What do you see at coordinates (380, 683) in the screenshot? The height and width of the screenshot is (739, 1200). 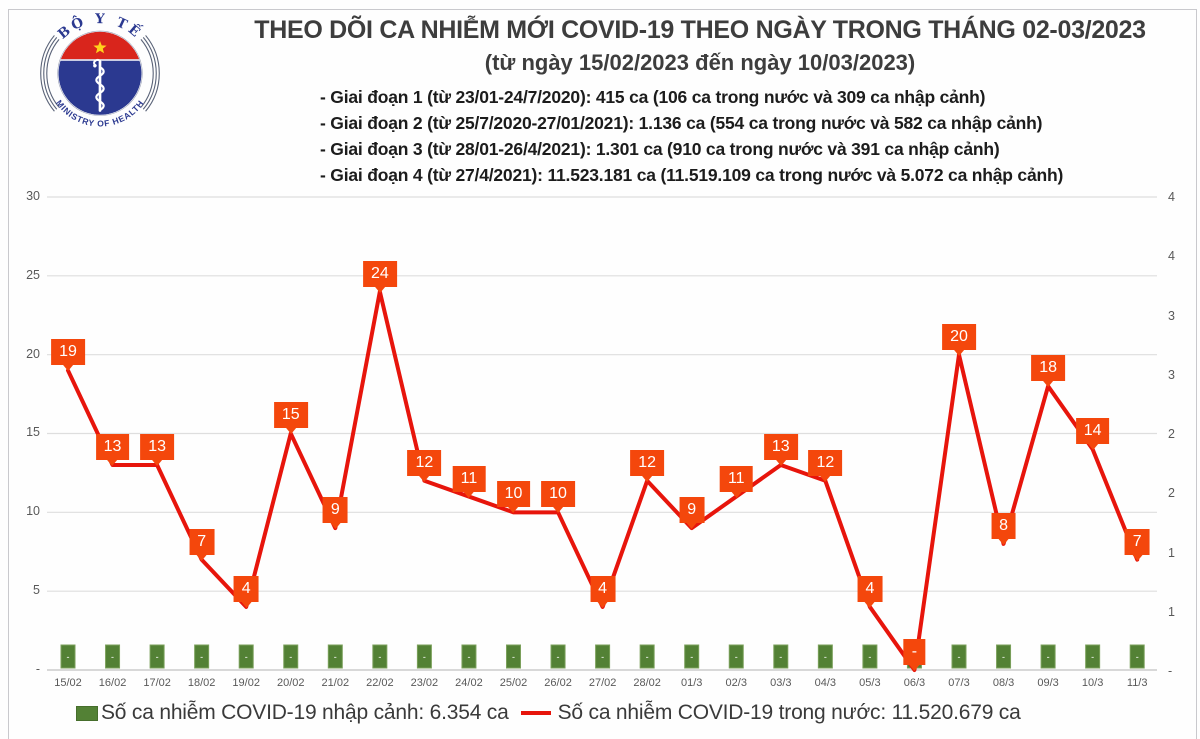 I see `x-axis-date-tick: 22/02` at bounding box center [380, 683].